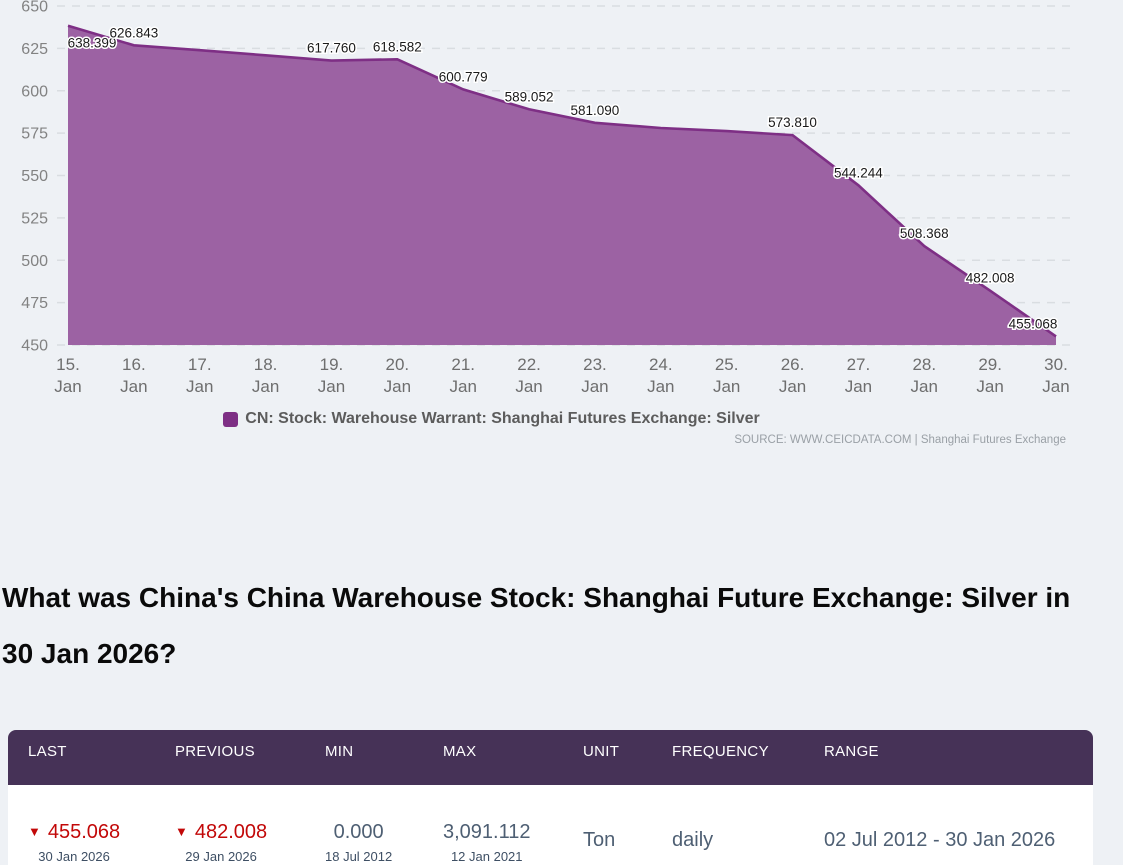 The image size is (1123, 865). What do you see at coordinates (266, 364) in the screenshot?
I see `x-axis-tick-label: 18.` at bounding box center [266, 364].